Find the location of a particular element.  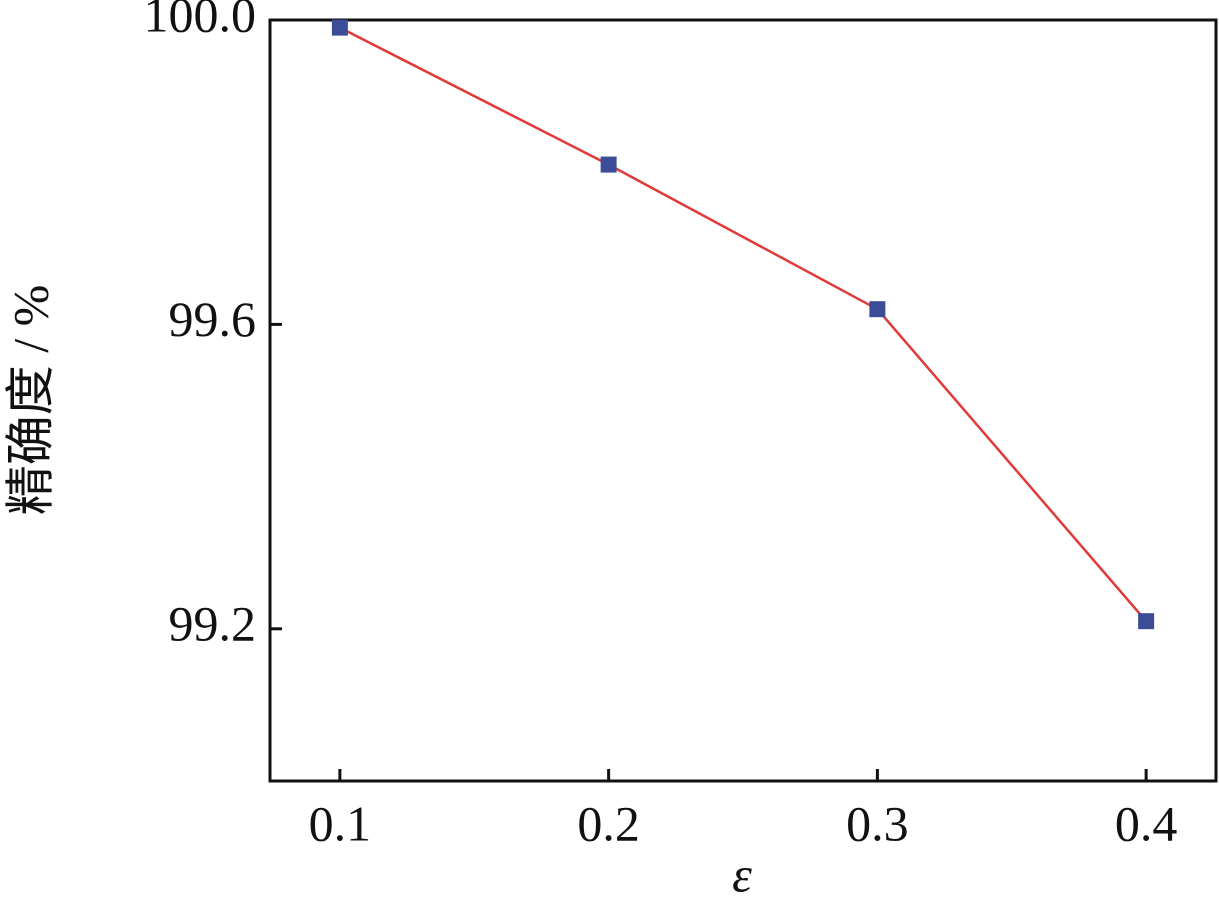

y-tick-label: 100.0 is located at coordinates (200, 21).